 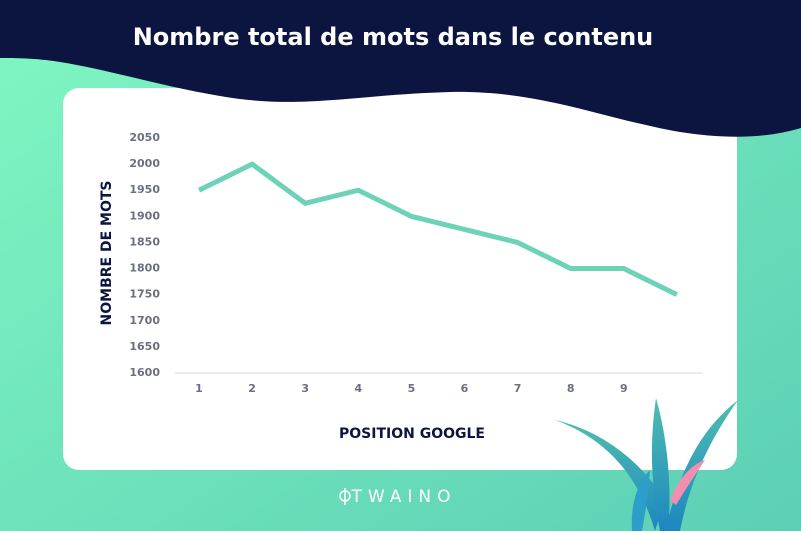 What do you see at coordinates (144, 163) in the screenshot?
I see `y-tick-label: 2000` at bounding box center [144, 163].